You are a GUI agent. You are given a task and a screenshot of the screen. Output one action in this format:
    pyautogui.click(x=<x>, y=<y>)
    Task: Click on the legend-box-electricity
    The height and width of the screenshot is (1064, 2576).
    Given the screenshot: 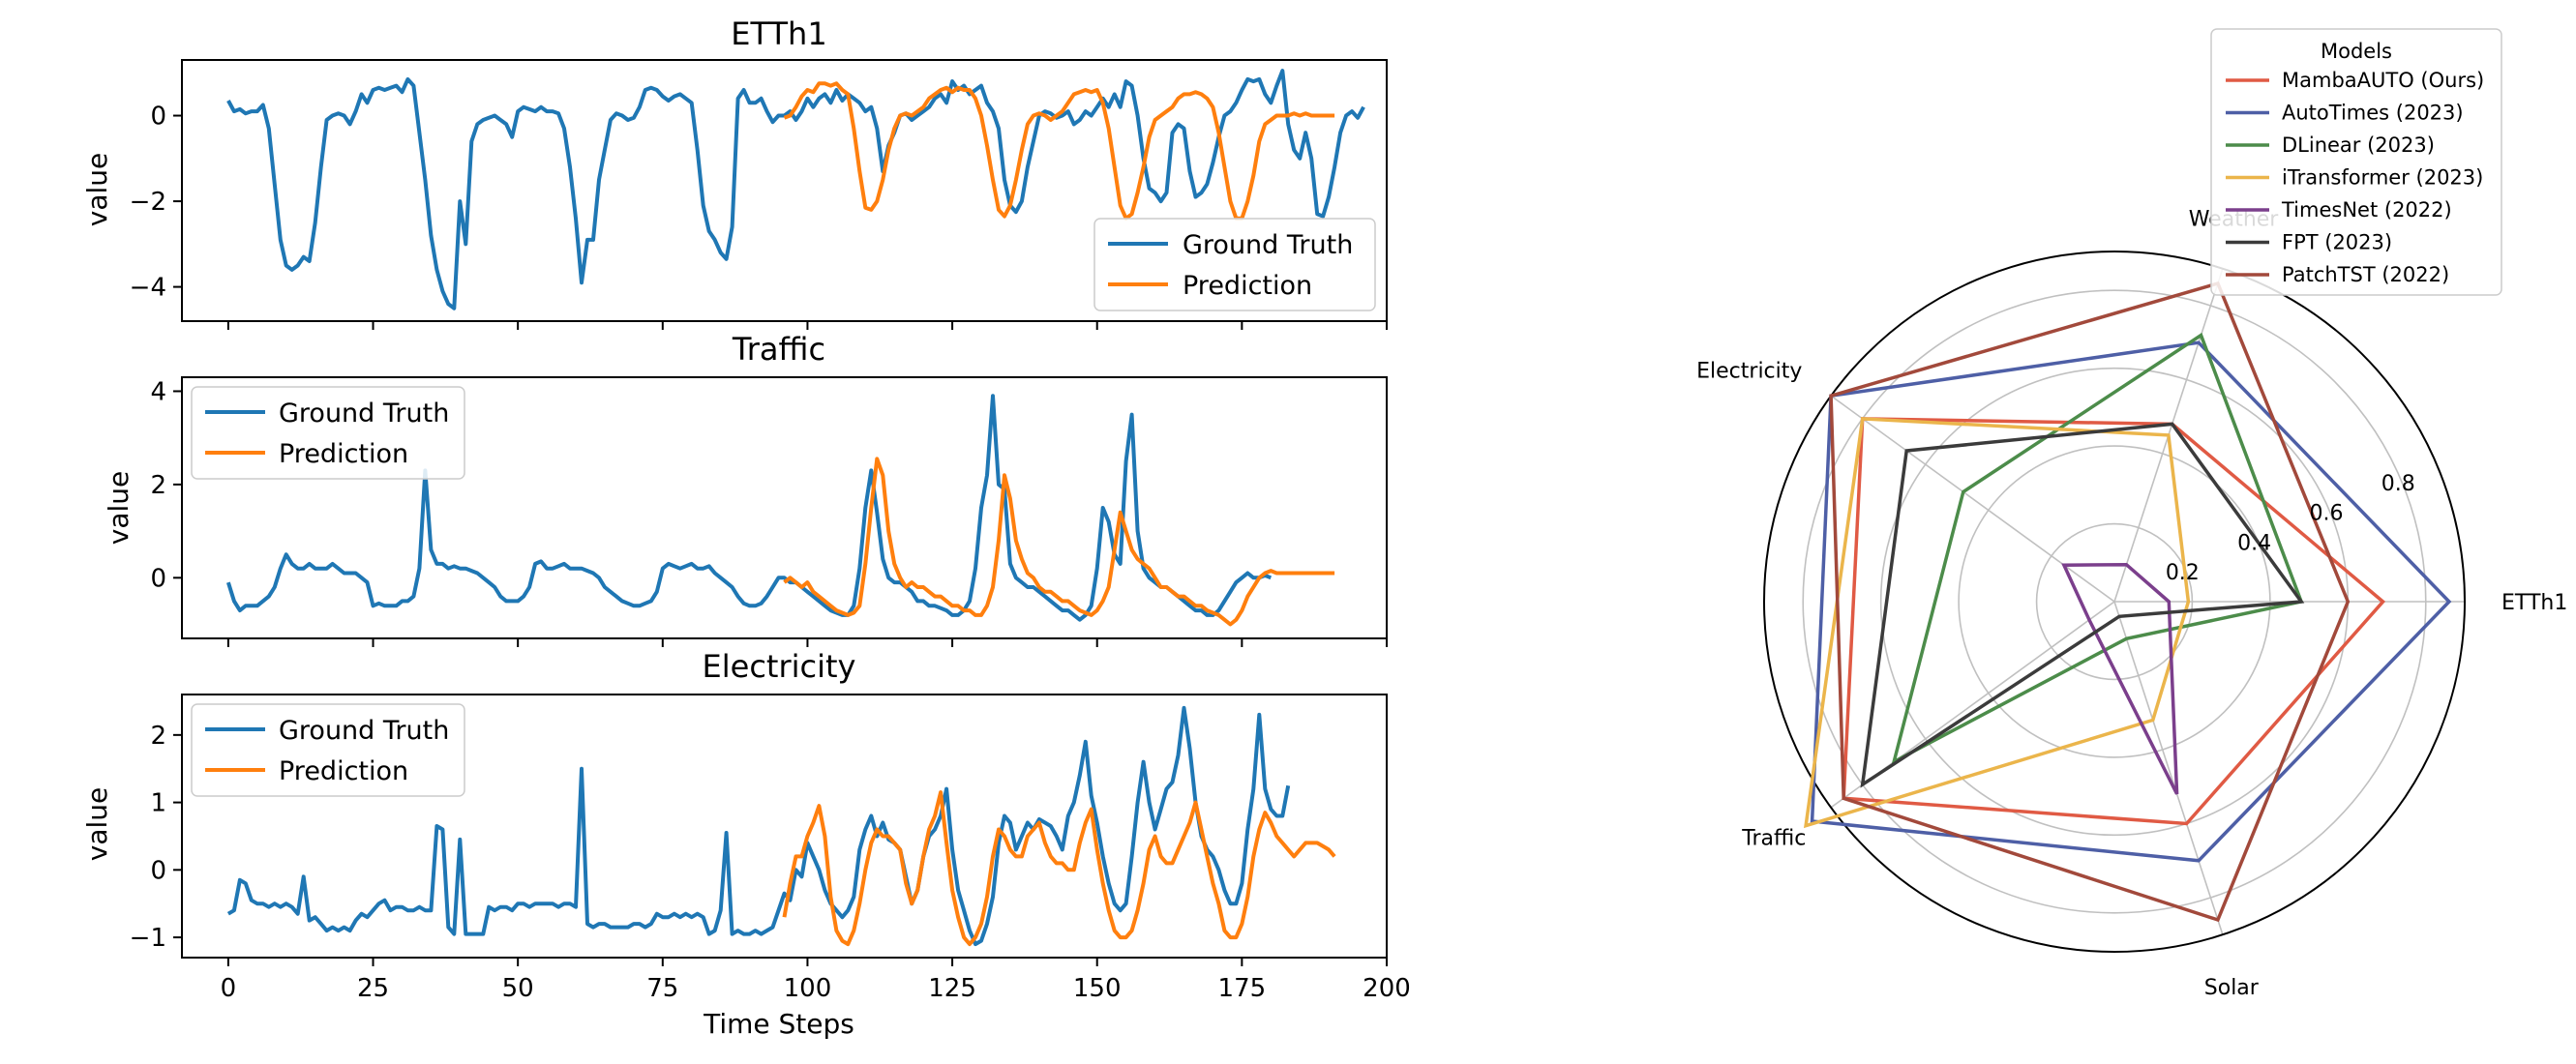 What is the action you would take?
    pyautogui.click(x=328, y=750)
    